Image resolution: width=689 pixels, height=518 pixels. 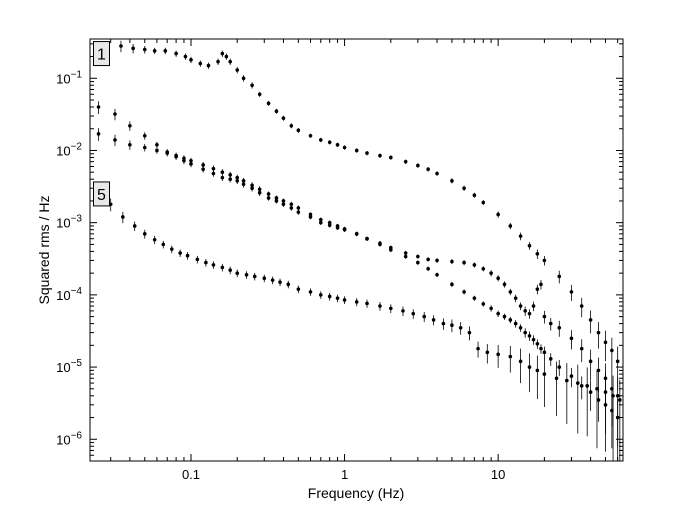 I want to click on annotation-box, so click(x=101, y=54).